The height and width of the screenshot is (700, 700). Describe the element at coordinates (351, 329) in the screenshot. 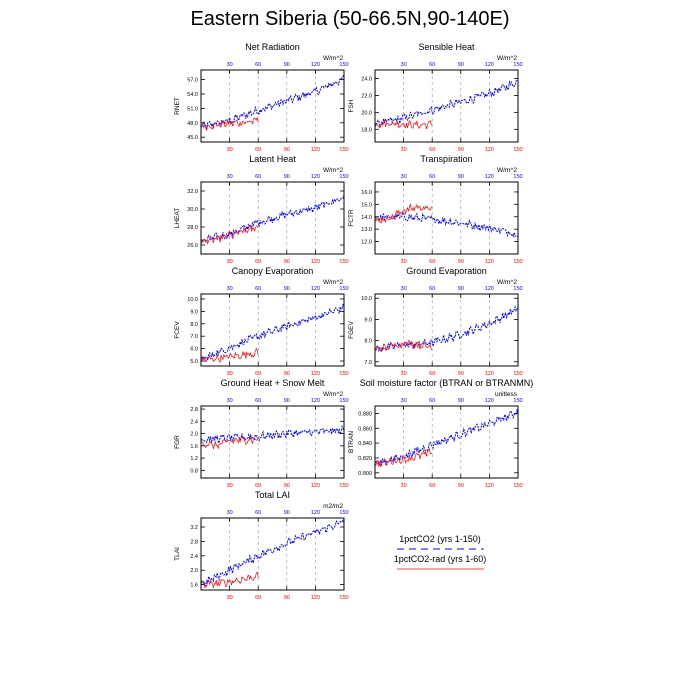

I see `y-axis-label: FGEV` at that location.